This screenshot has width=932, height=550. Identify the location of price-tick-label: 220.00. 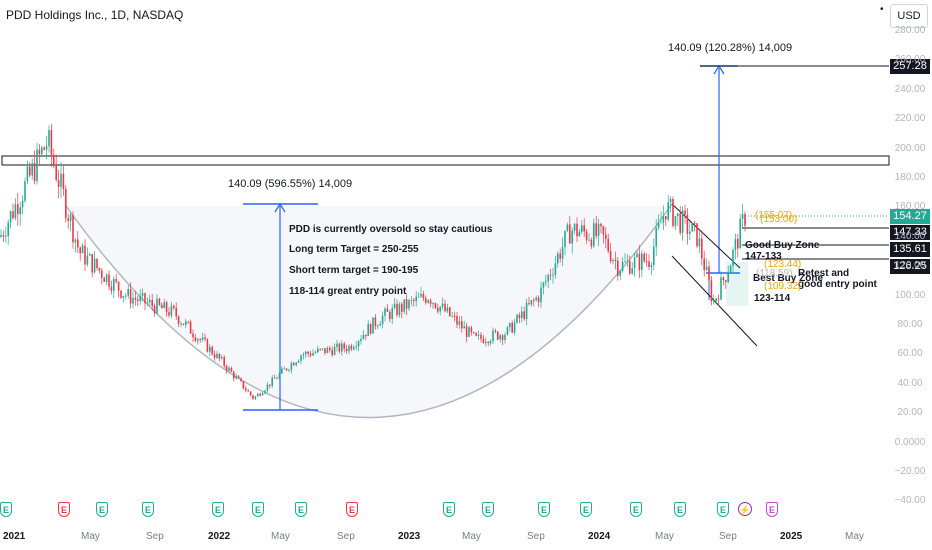
(910, 119).